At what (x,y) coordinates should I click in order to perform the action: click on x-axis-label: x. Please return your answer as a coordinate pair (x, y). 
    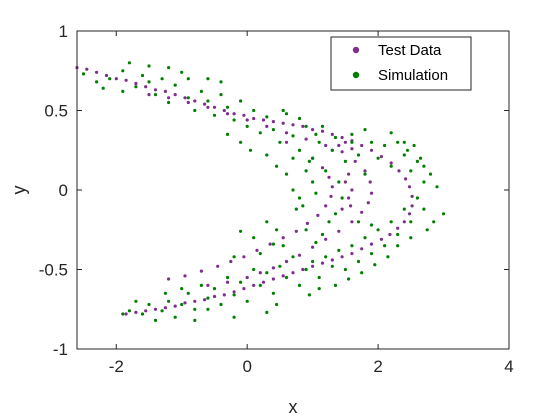
    Looking at the image, I should click on (293, 407).